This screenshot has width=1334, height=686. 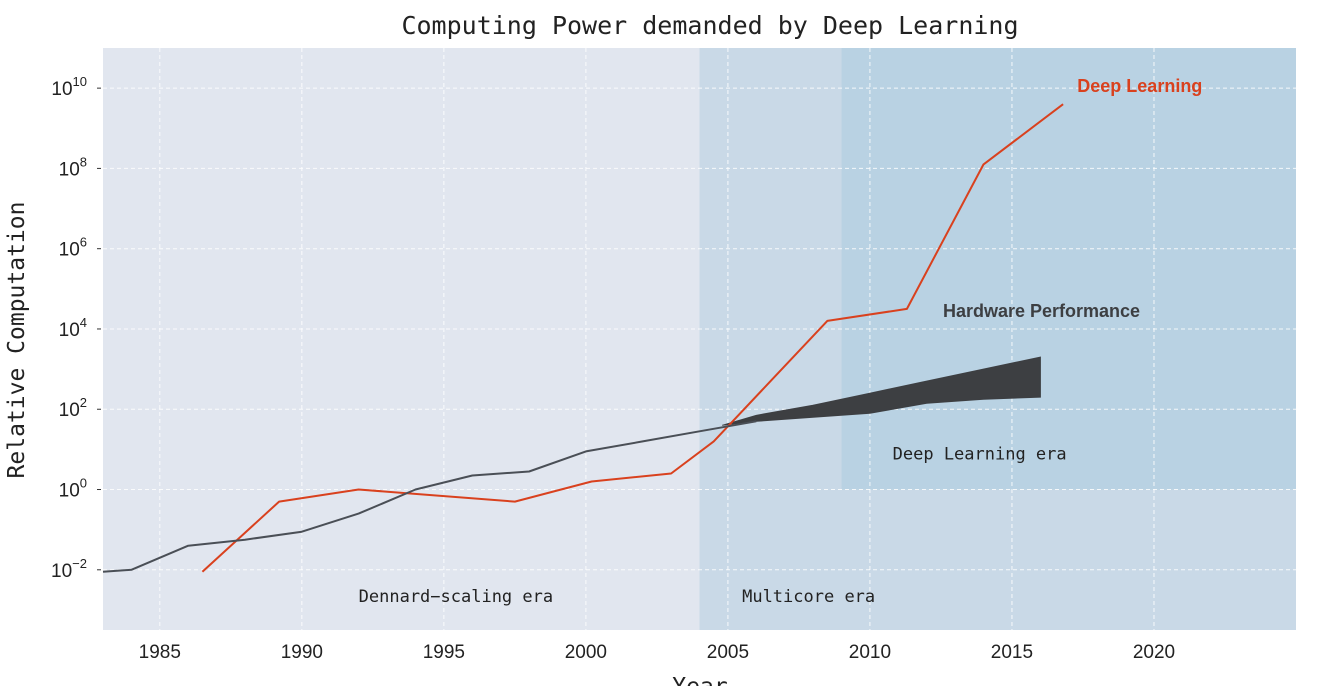 I want to click on y-tick-exponent: 0, so click(x=83, y=483).